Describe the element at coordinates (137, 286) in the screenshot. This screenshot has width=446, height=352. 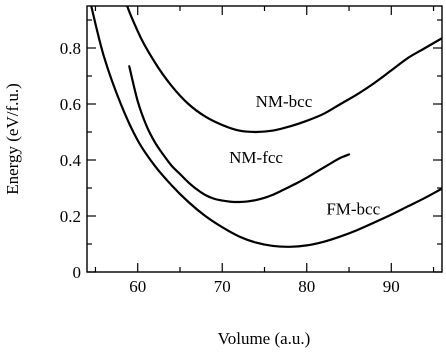
I see `x-tick-label: 60` at that location.